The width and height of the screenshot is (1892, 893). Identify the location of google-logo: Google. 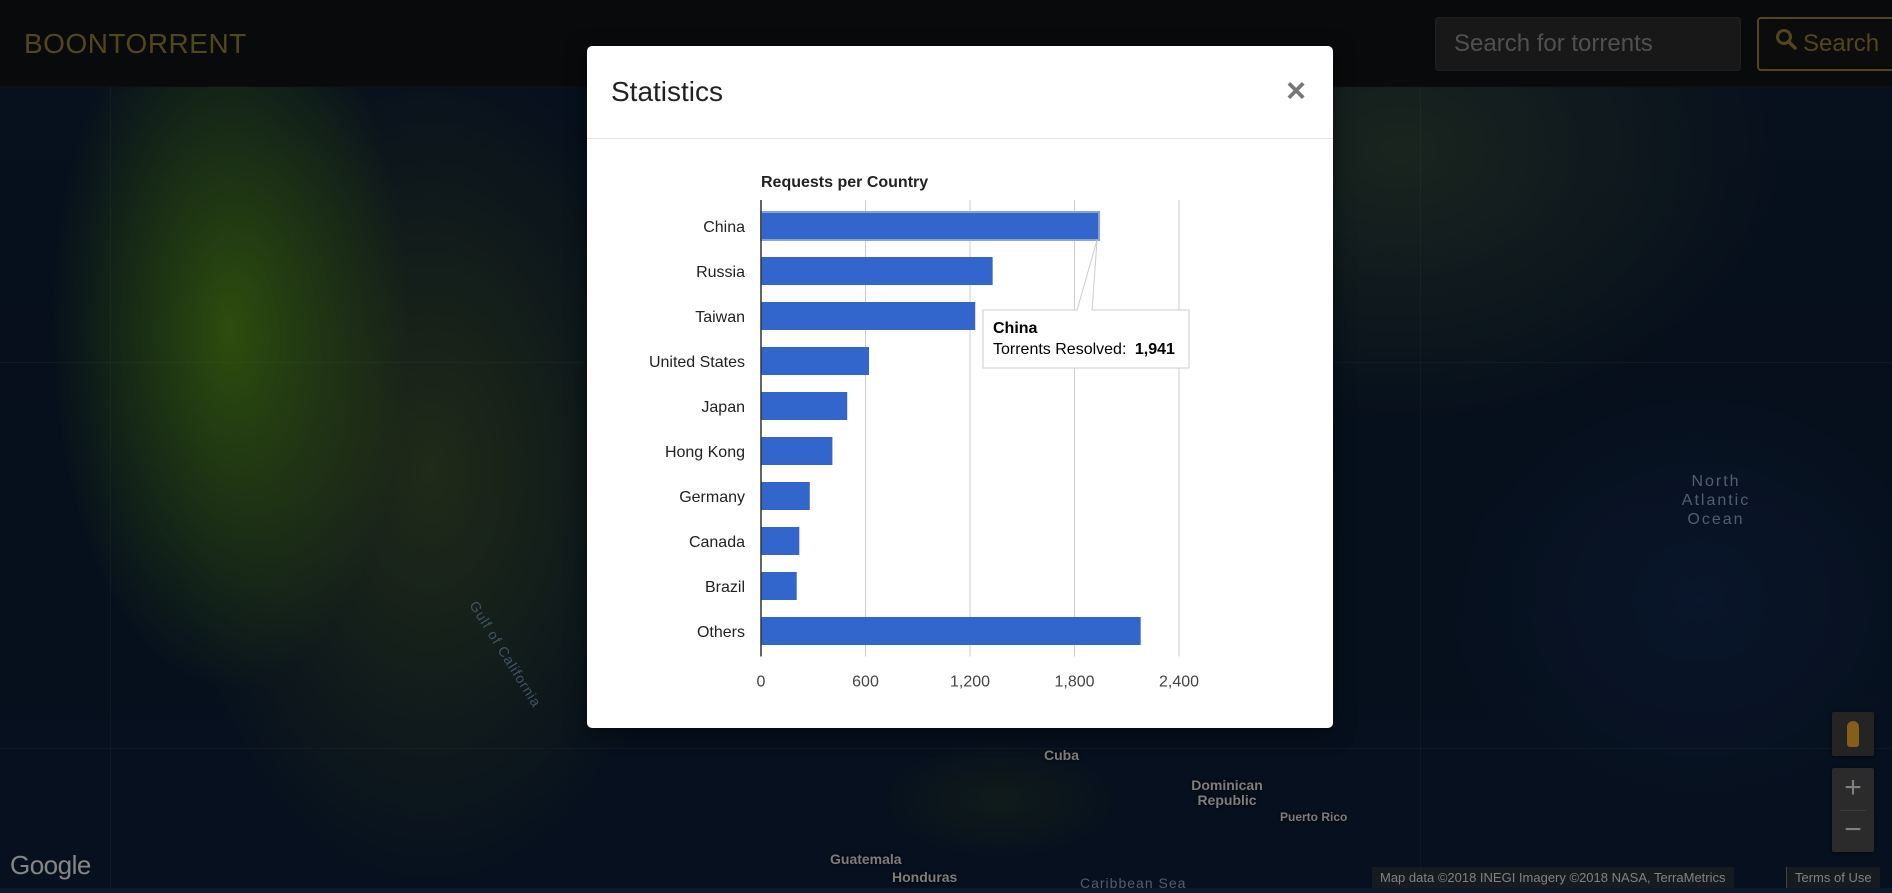
(50, 865).